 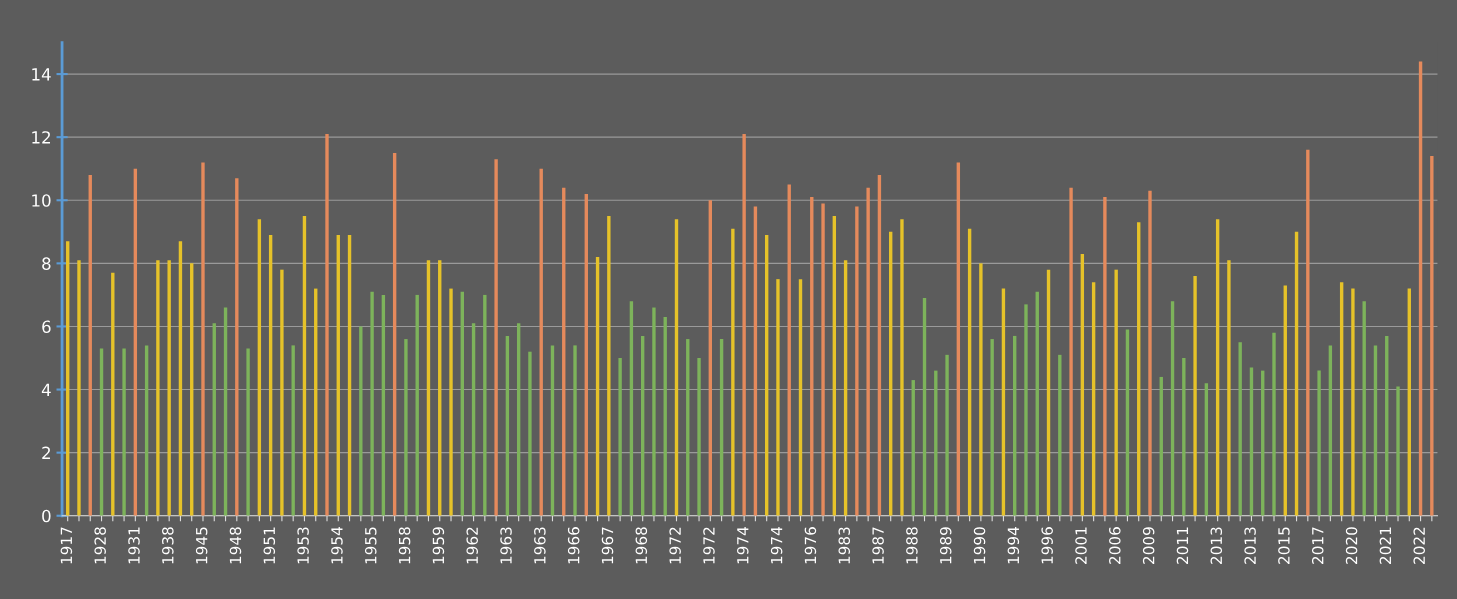 I want to click on x-tick-label: 1967, so click(x=607, y=545).